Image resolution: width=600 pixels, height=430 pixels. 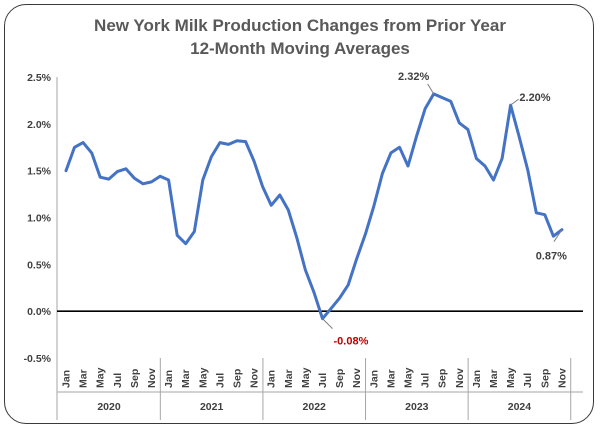 What do you see at coordinates (109, 407) in the screenshot?
I see `year-label: 2020` at bounding box center [109, 407].